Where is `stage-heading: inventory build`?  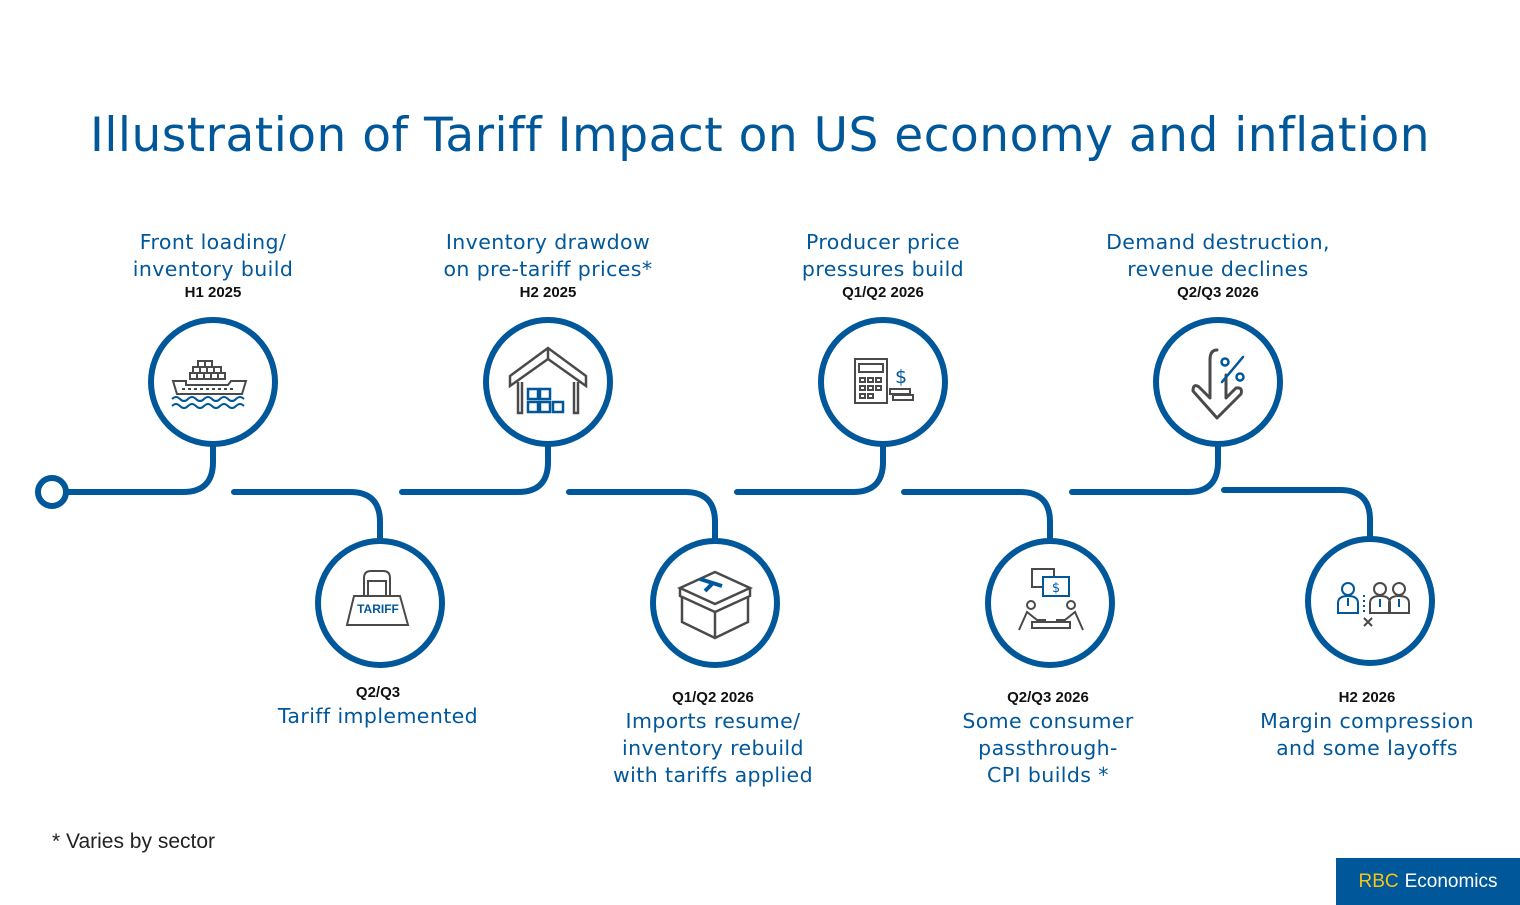 stage-heading: inventory build is located at coordinates (213, 269).